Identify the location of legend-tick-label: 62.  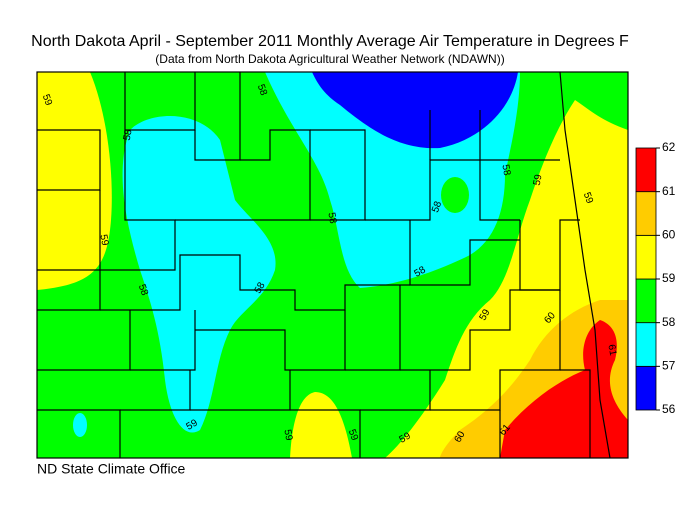
(669, 147).